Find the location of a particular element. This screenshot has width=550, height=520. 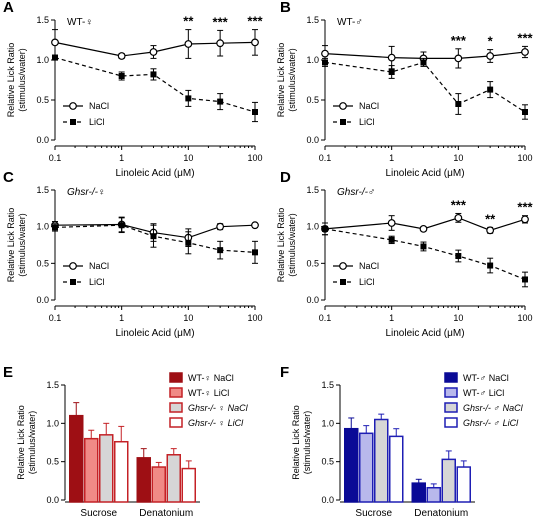

legend-item: WT-♀ LiCl is located at coordinates (199, 392).